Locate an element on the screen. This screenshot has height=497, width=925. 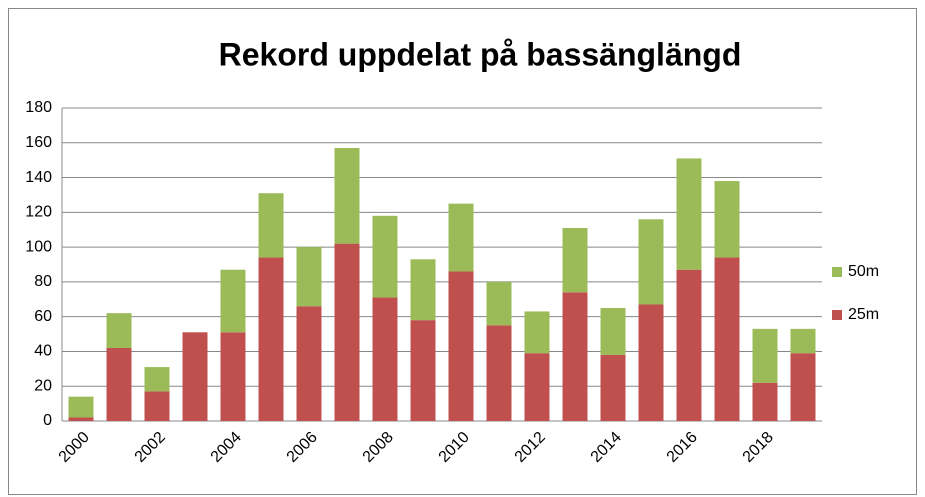
chart-title: Rekord uppdelat på bassänglängd is located at coordinates (480, 54).